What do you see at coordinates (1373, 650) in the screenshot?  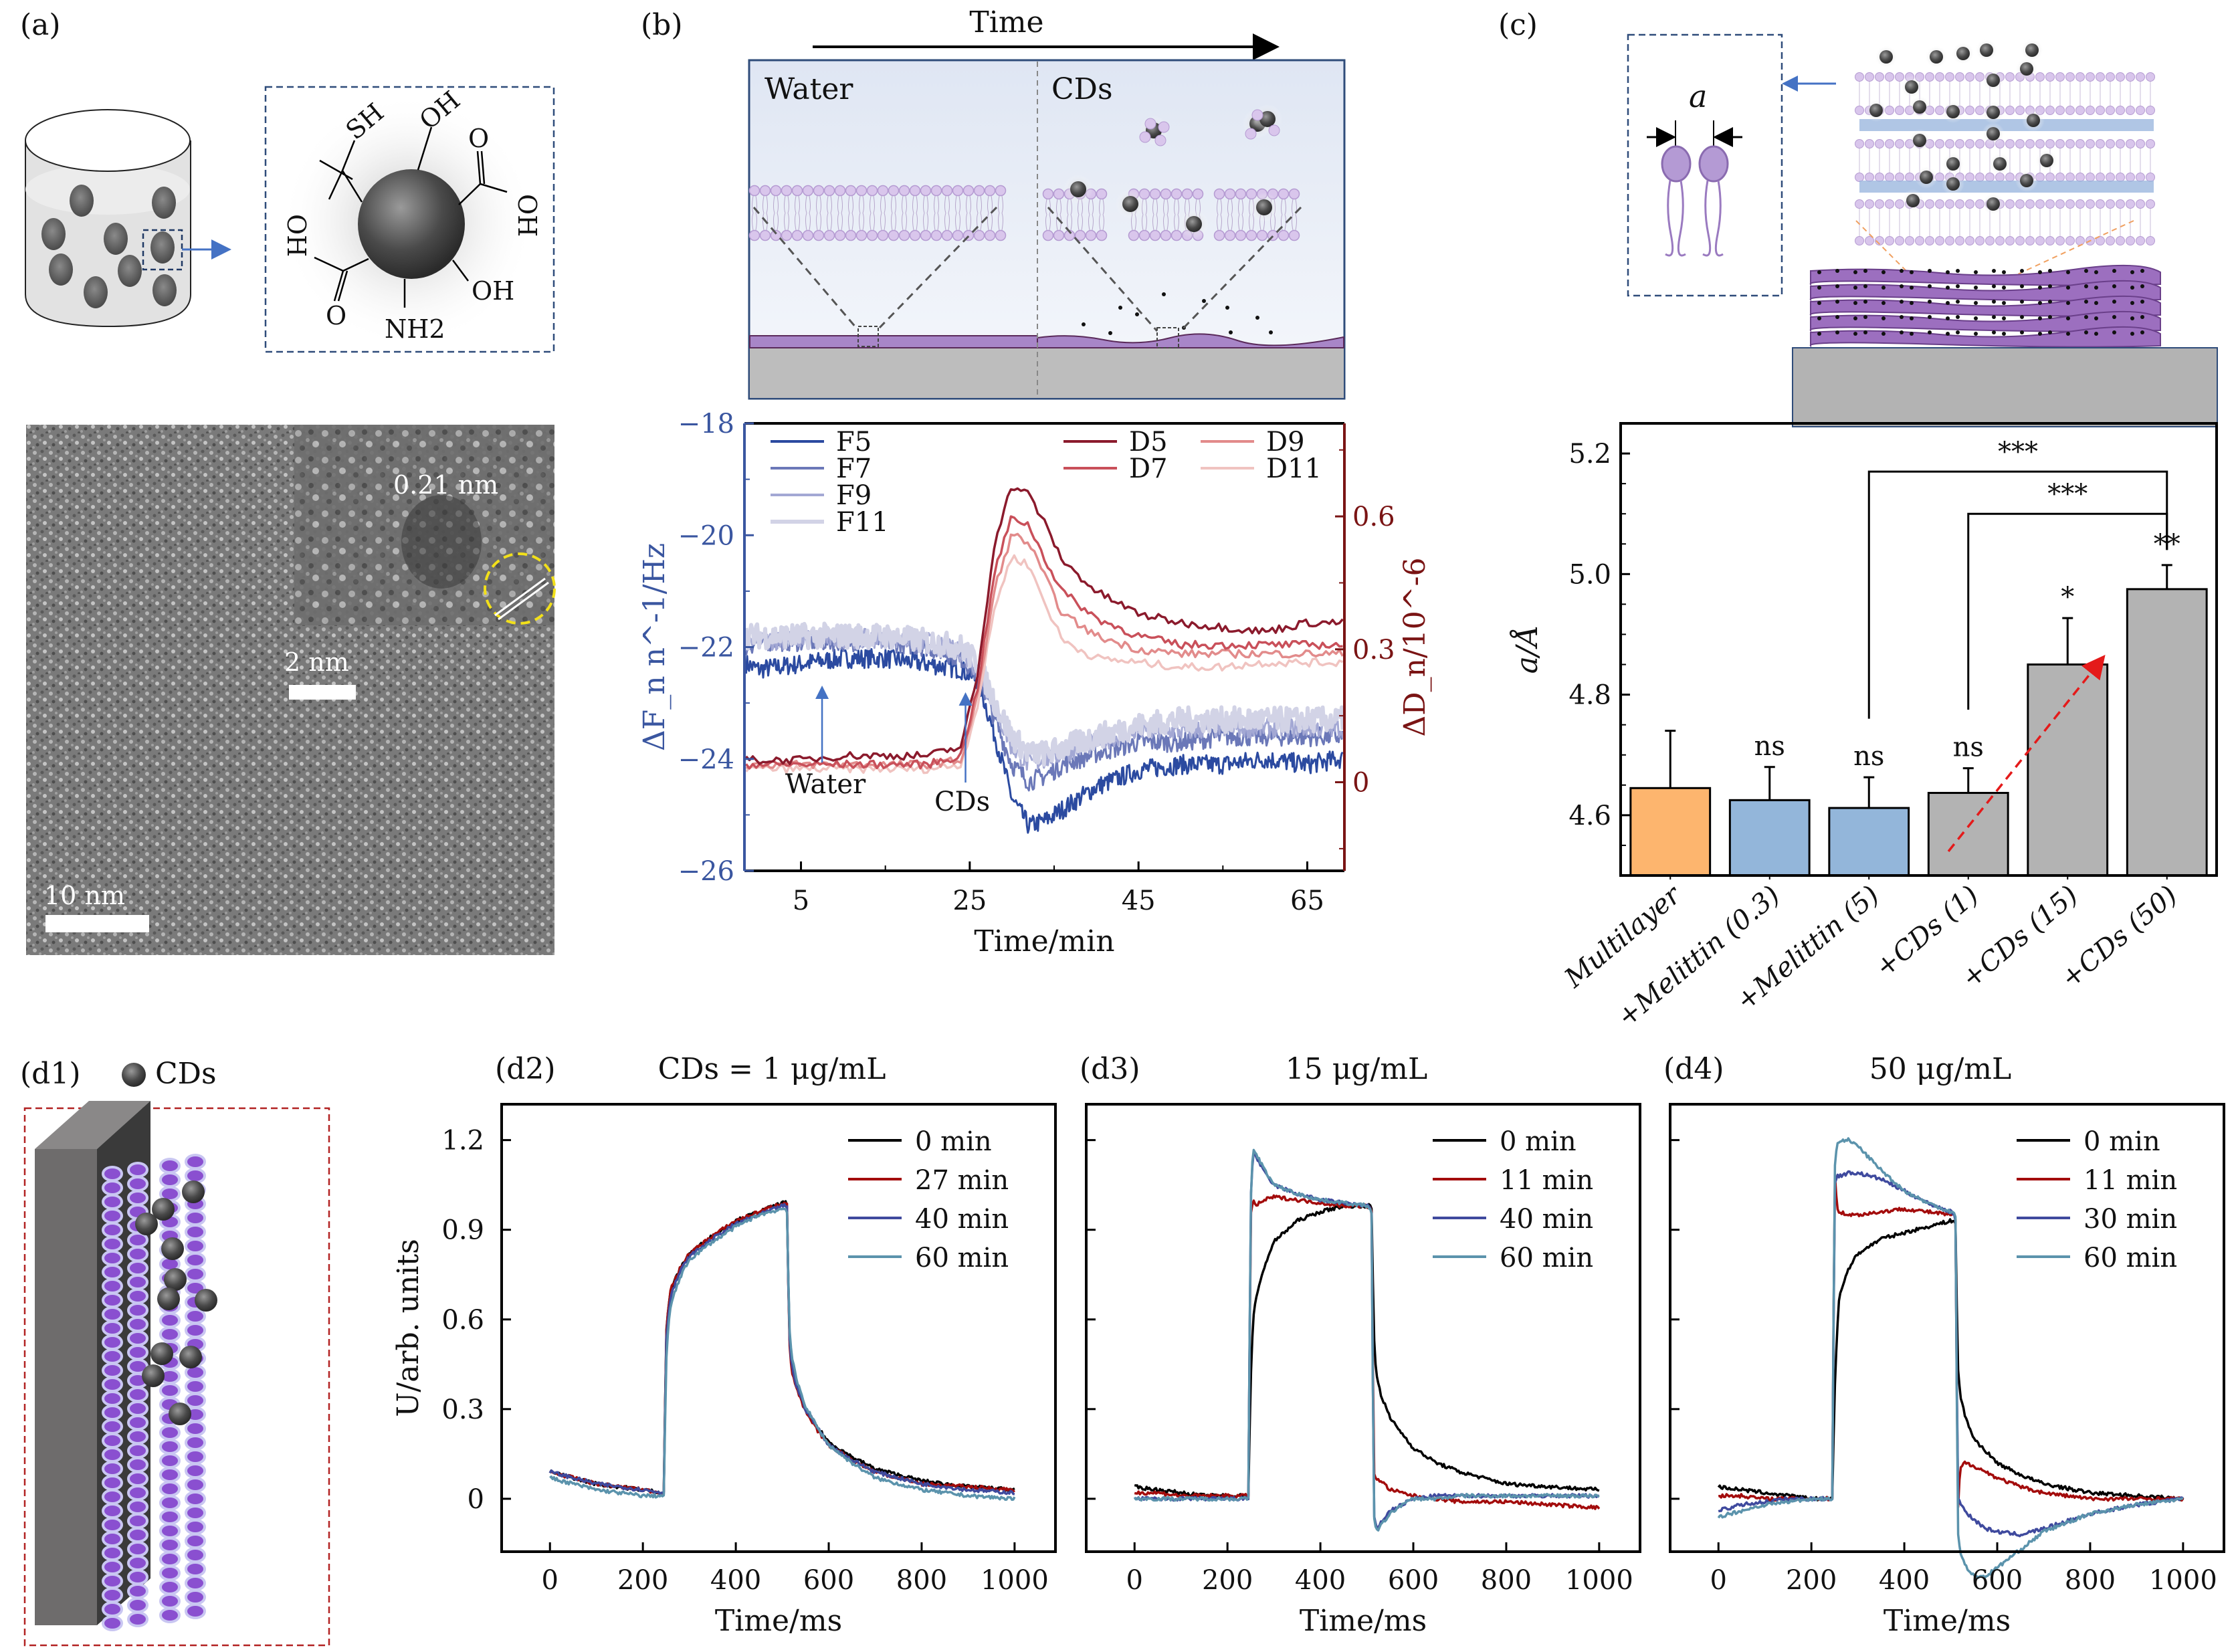 I see `y-right-tick-label: 0.3` at bounding box center [1373, 650].